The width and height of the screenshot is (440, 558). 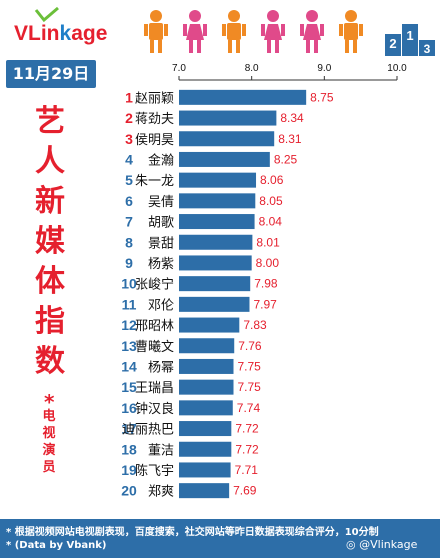 What do you see at coordinates (427, 49) in the screenshot?
I see `svg-text: 3` at bounding box center [427, 49].